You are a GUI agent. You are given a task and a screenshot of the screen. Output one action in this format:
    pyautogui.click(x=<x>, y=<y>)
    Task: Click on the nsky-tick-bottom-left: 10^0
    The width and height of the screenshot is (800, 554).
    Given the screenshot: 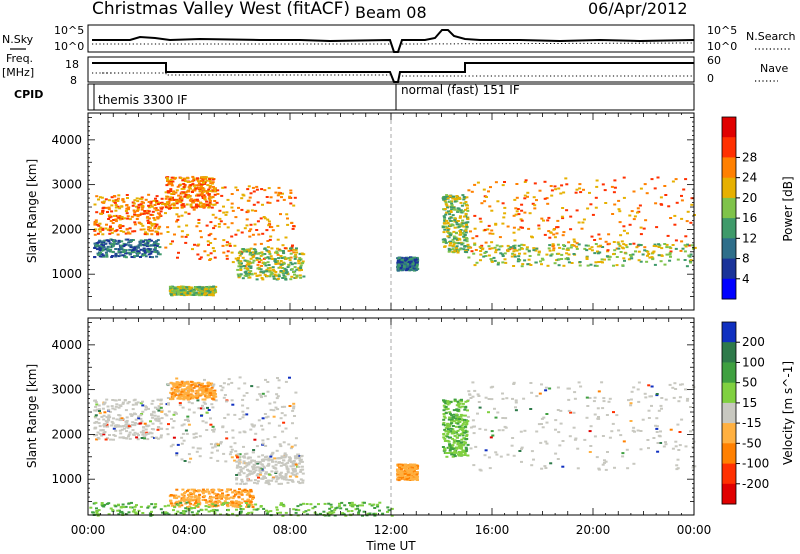 What is the action you would take?
    pyautogui.click(x=69, y=46)
    